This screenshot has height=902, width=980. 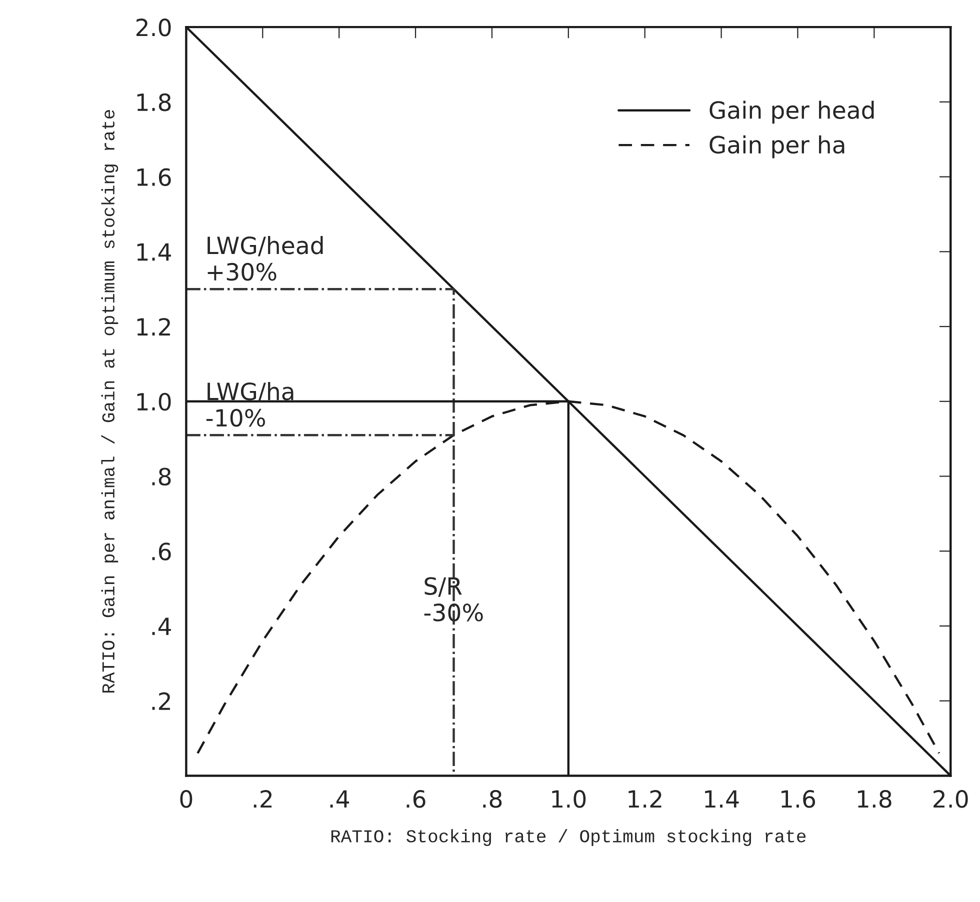 I want to click on annotation: LWG/ha -10%, so click(x=250, y=404).